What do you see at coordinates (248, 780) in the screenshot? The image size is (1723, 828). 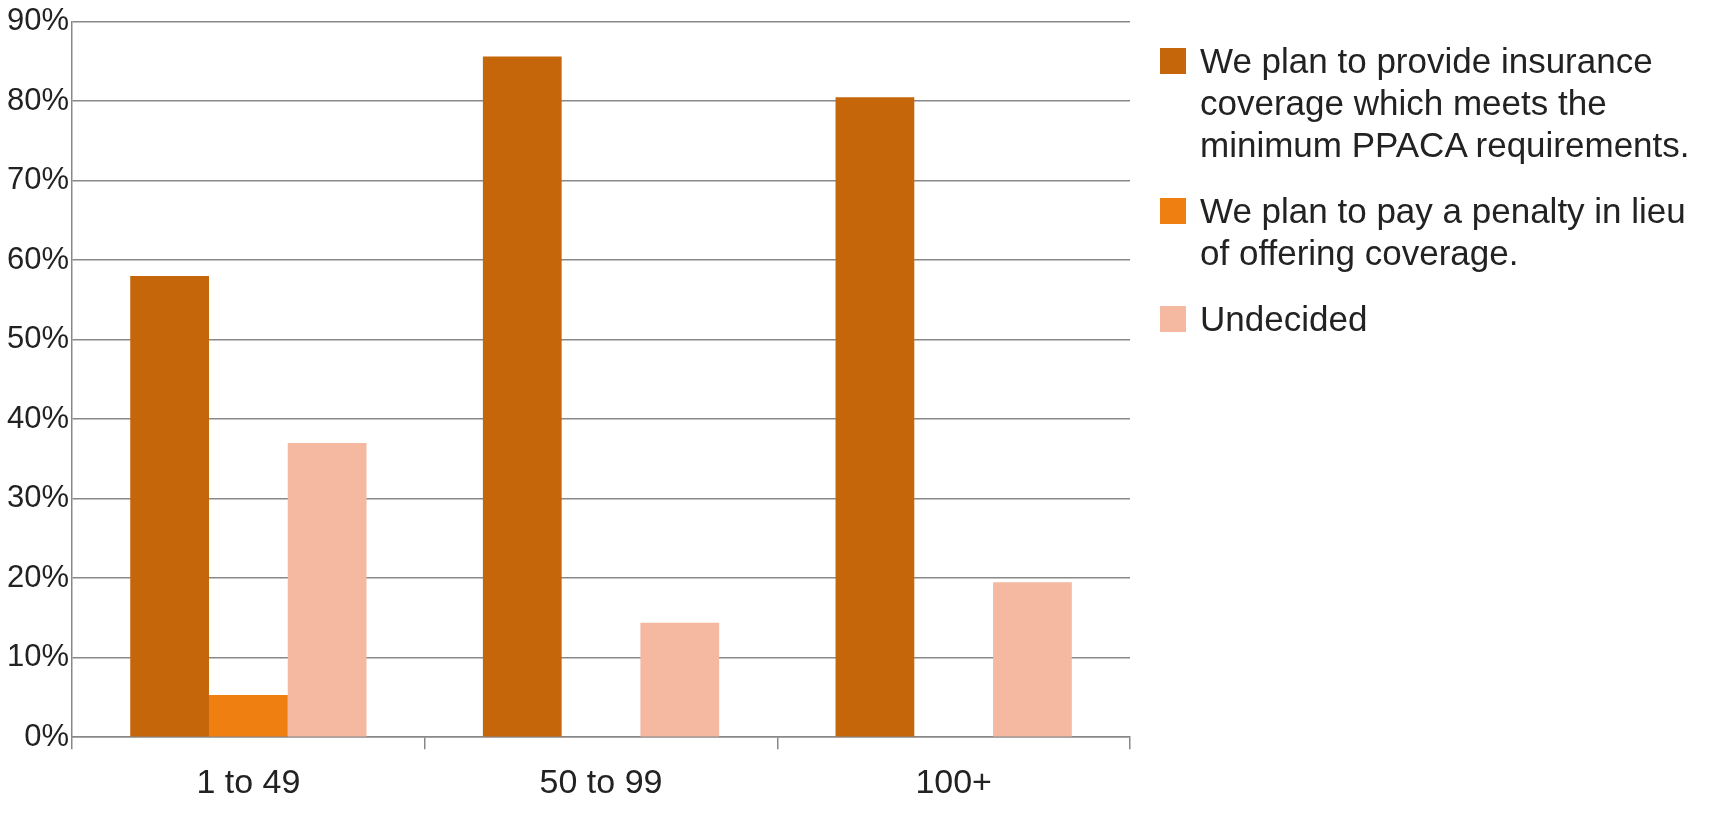 I see `x-tick-label: 1 to 49` at bounding box center [248, 780].